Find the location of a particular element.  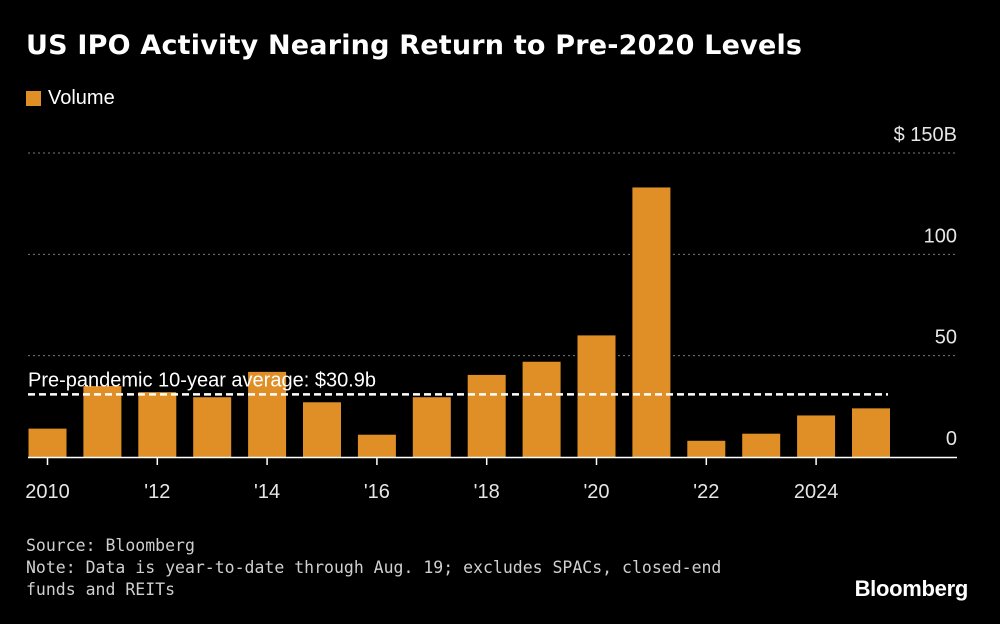

bar-2016 is located at coordinates (376, 445).